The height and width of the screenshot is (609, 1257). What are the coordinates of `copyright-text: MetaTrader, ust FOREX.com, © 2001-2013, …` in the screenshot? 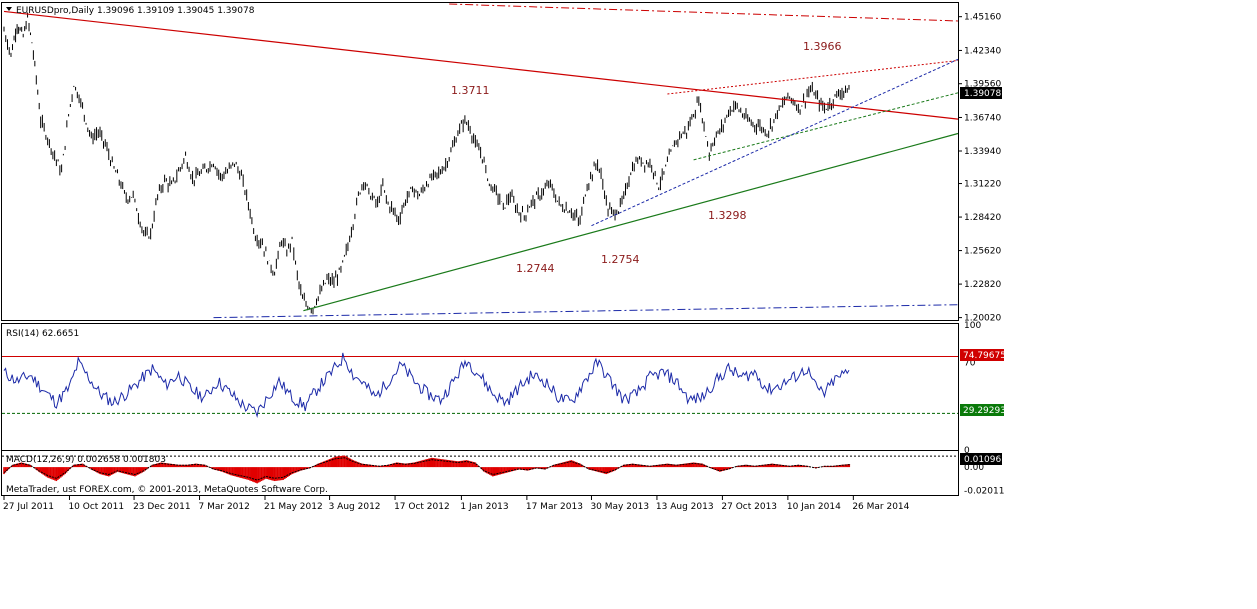 It's located at (167, 490).